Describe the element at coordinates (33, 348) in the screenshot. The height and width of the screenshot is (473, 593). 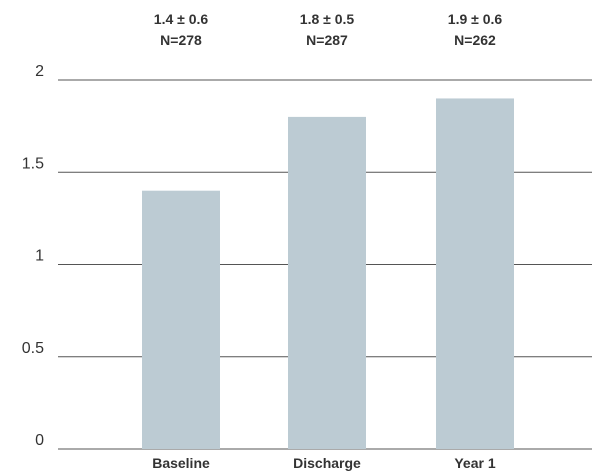
I see `y-tick-label: 0.5` at that location.